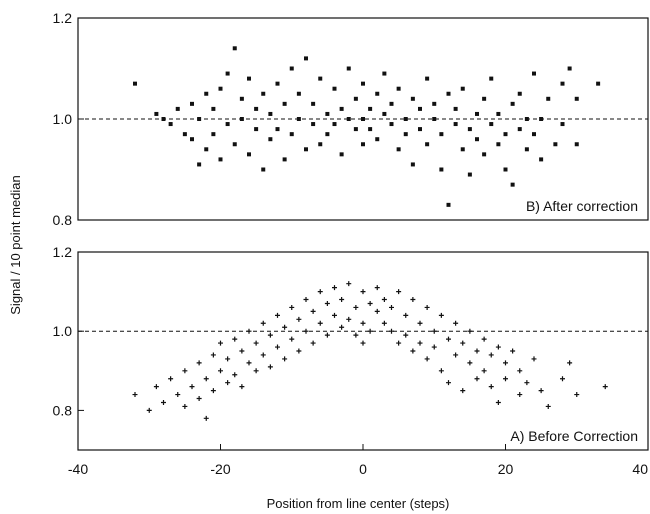  I want to click on x-tick-label: -20, so click(220, 469).